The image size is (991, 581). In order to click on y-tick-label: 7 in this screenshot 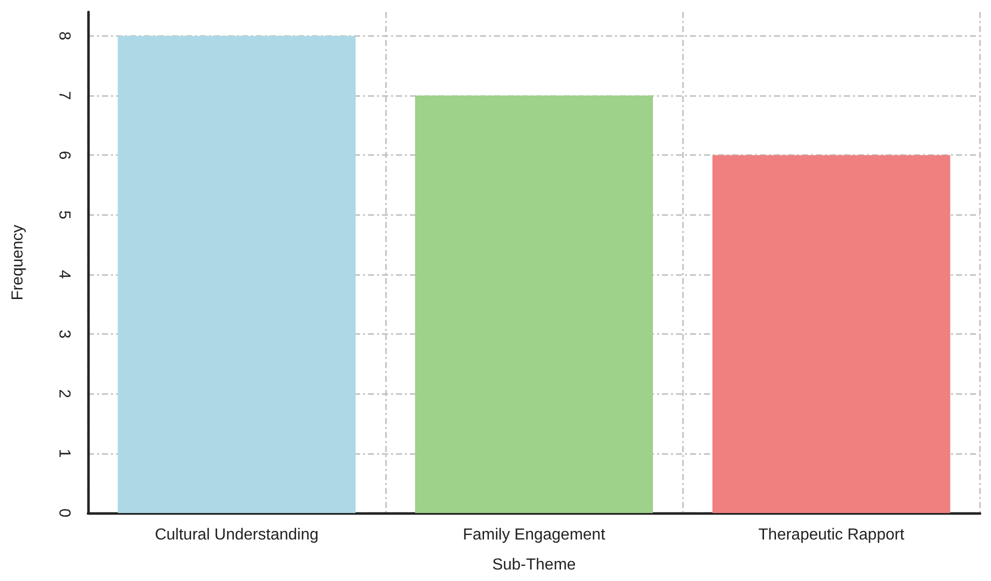, I will do `click(64, 95)`.